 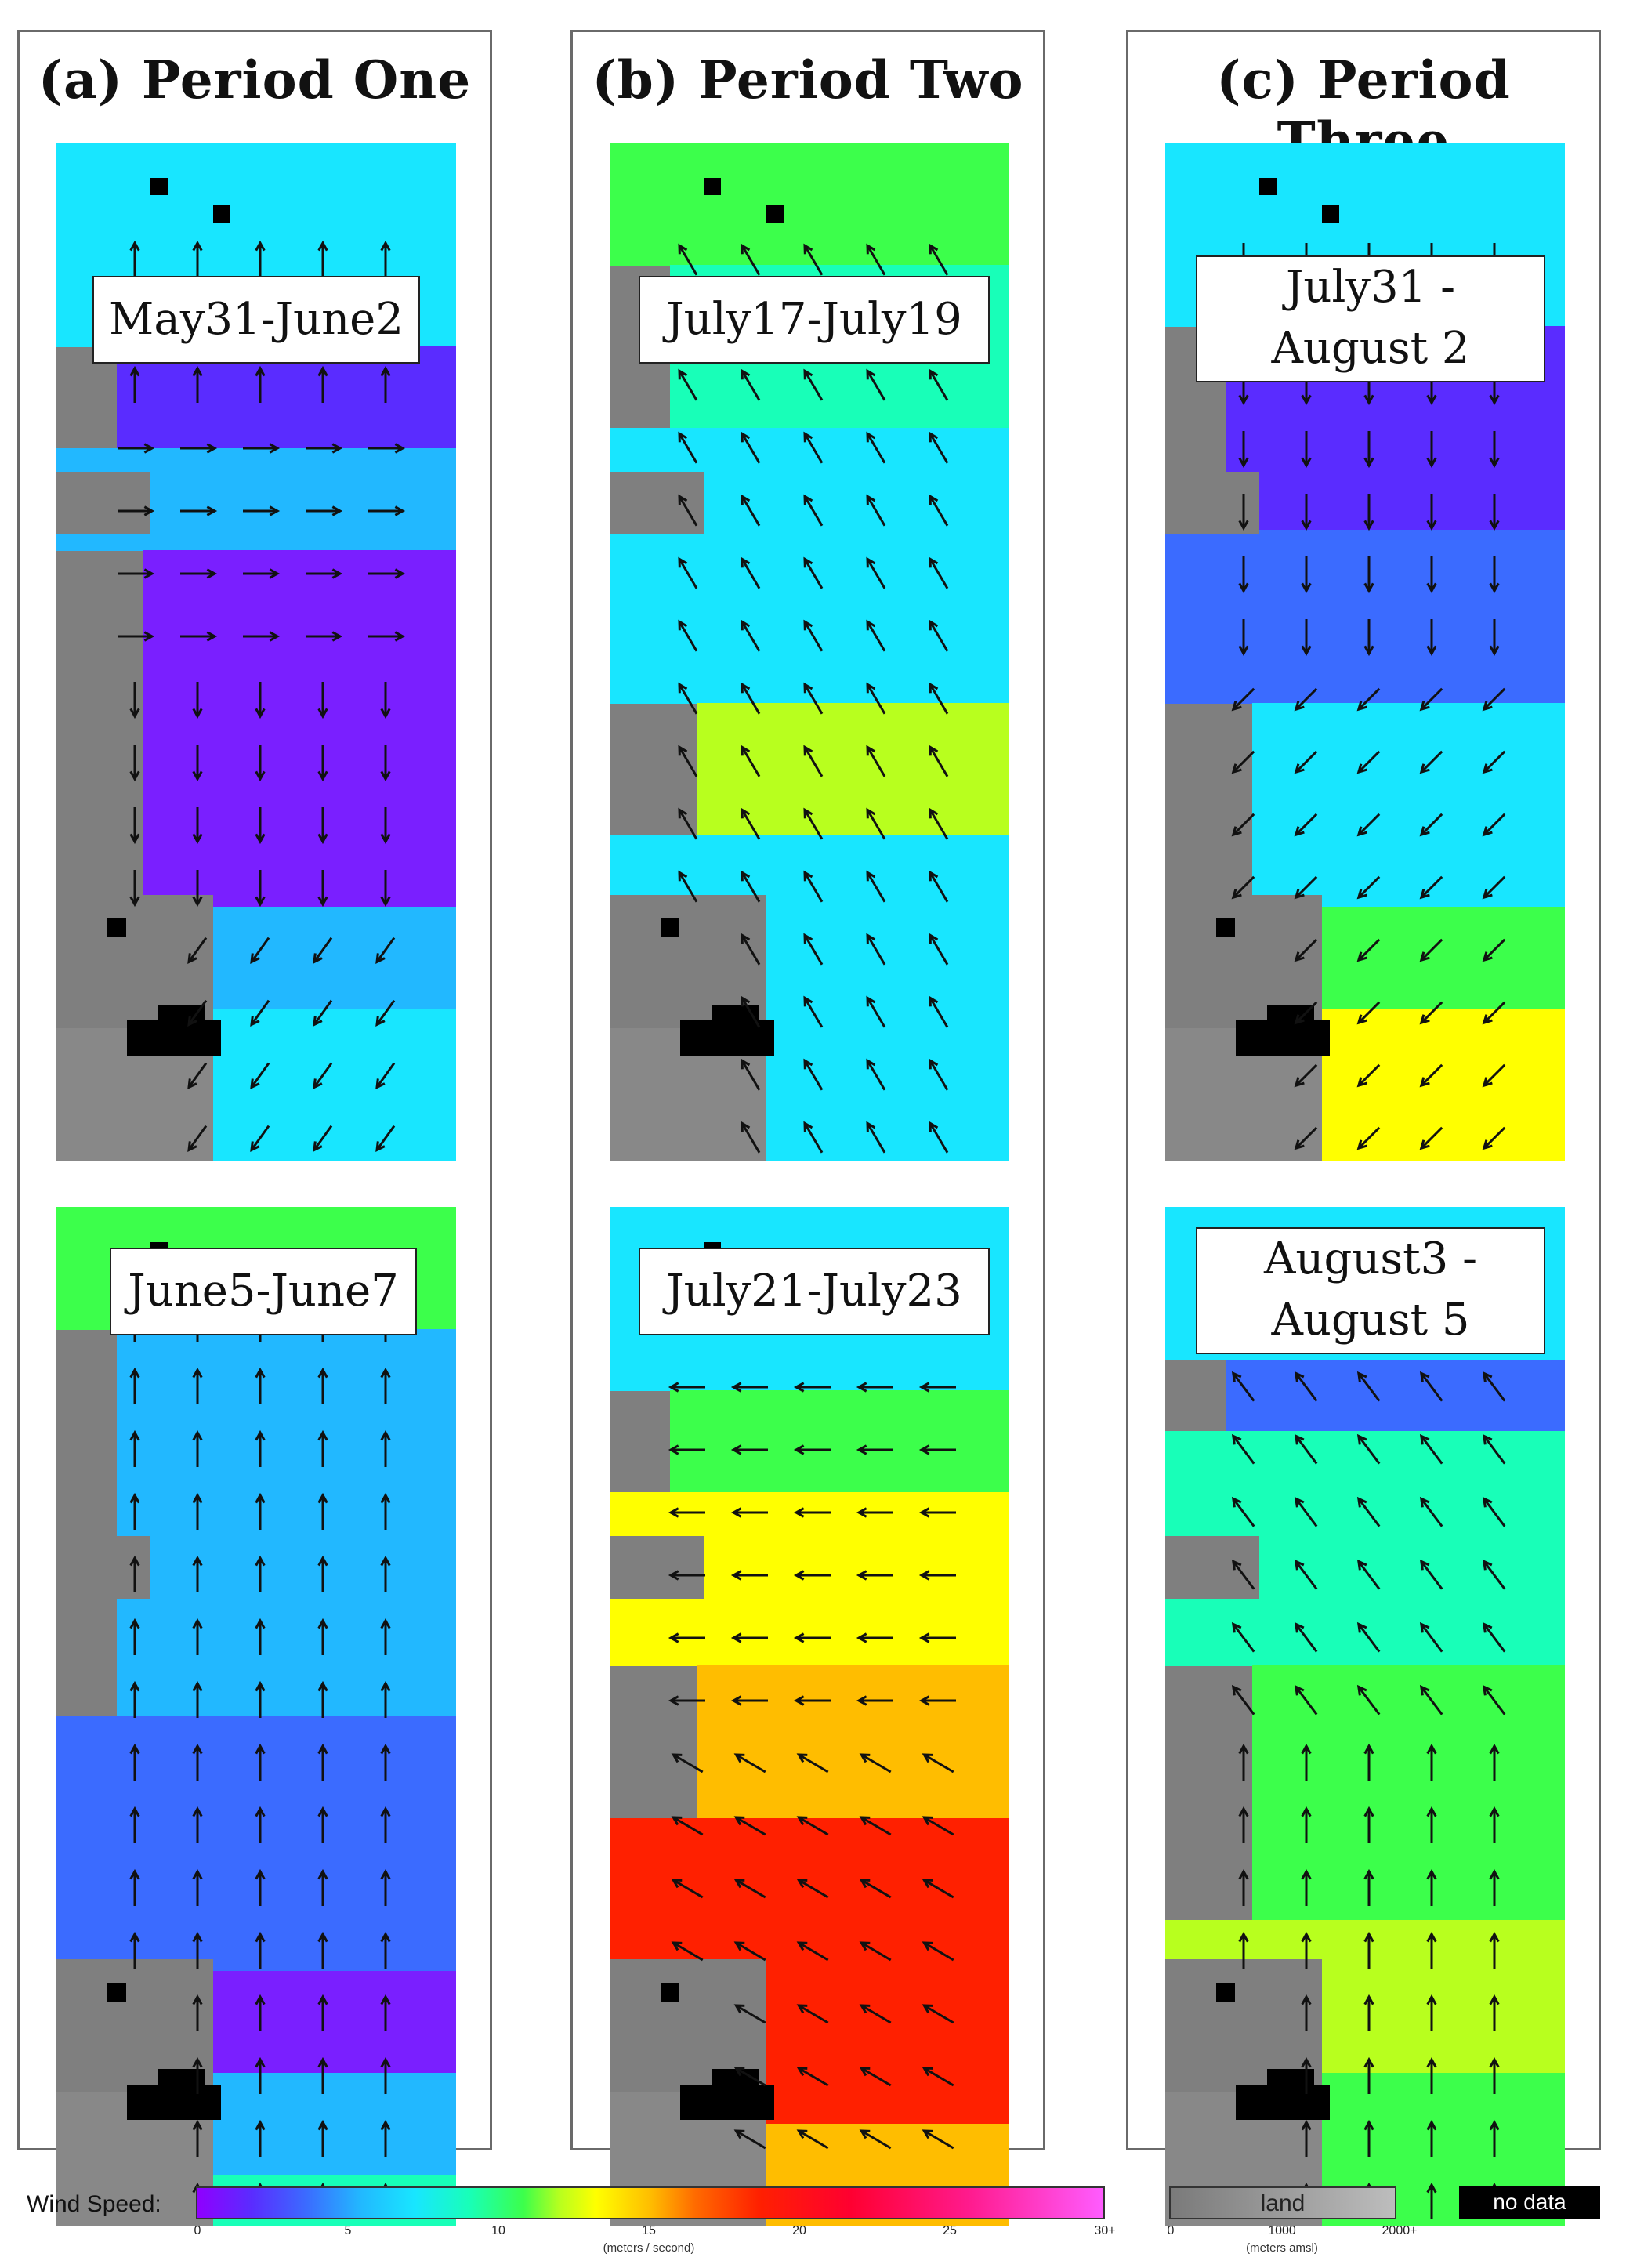 I want to click on wind-map-b-bottom, so click(x=809, y=1716).